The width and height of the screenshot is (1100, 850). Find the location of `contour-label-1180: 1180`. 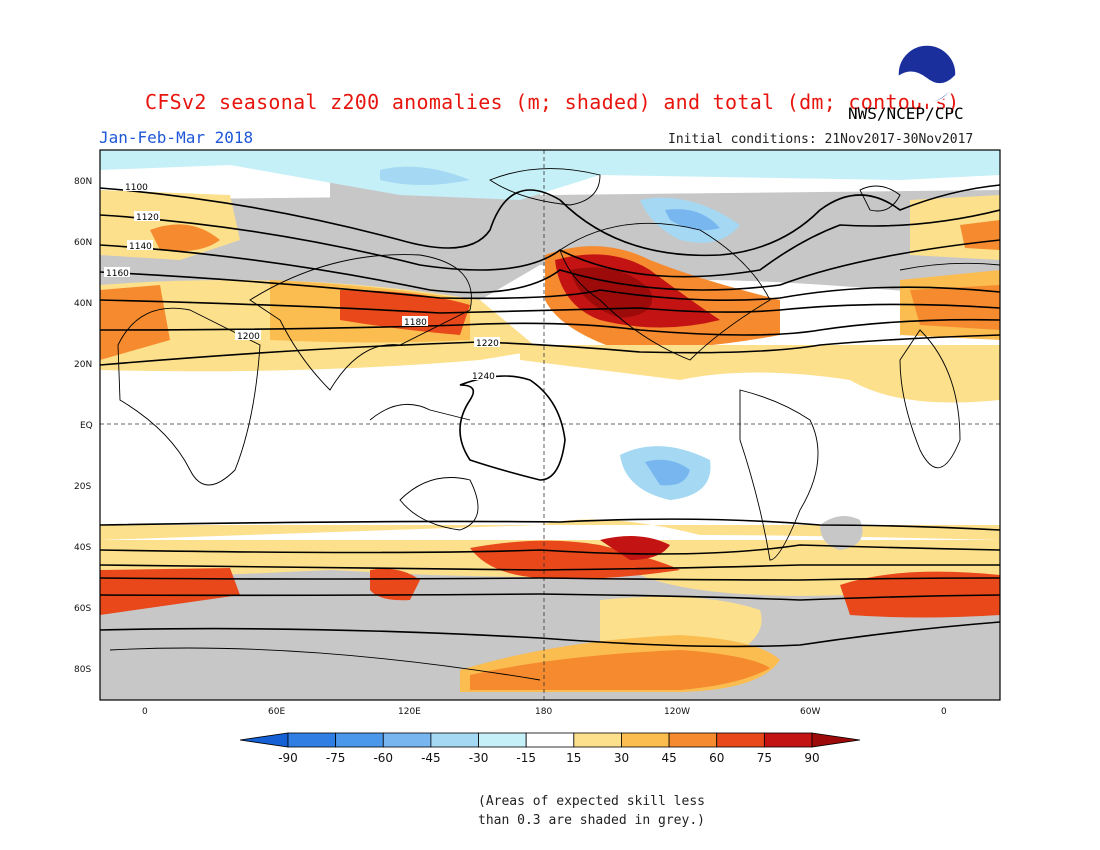

contour-label-1180: 1180 is located at coordinates (415, 323).